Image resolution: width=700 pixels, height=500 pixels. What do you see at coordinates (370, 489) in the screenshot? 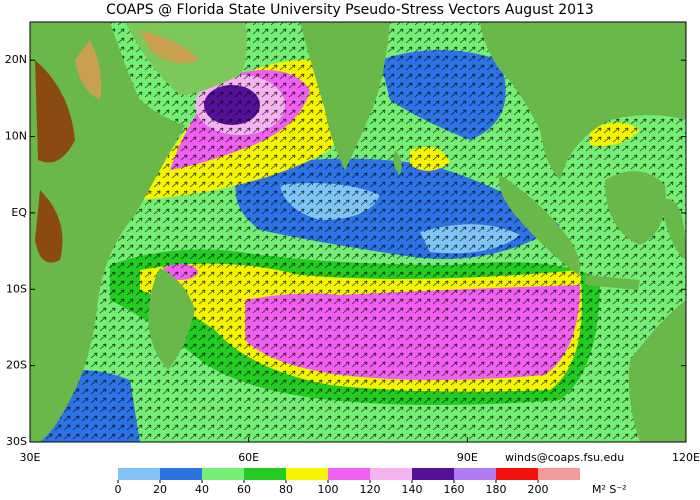
I see `colorbar-tick-label: 120` at bounding box center [370, 489].